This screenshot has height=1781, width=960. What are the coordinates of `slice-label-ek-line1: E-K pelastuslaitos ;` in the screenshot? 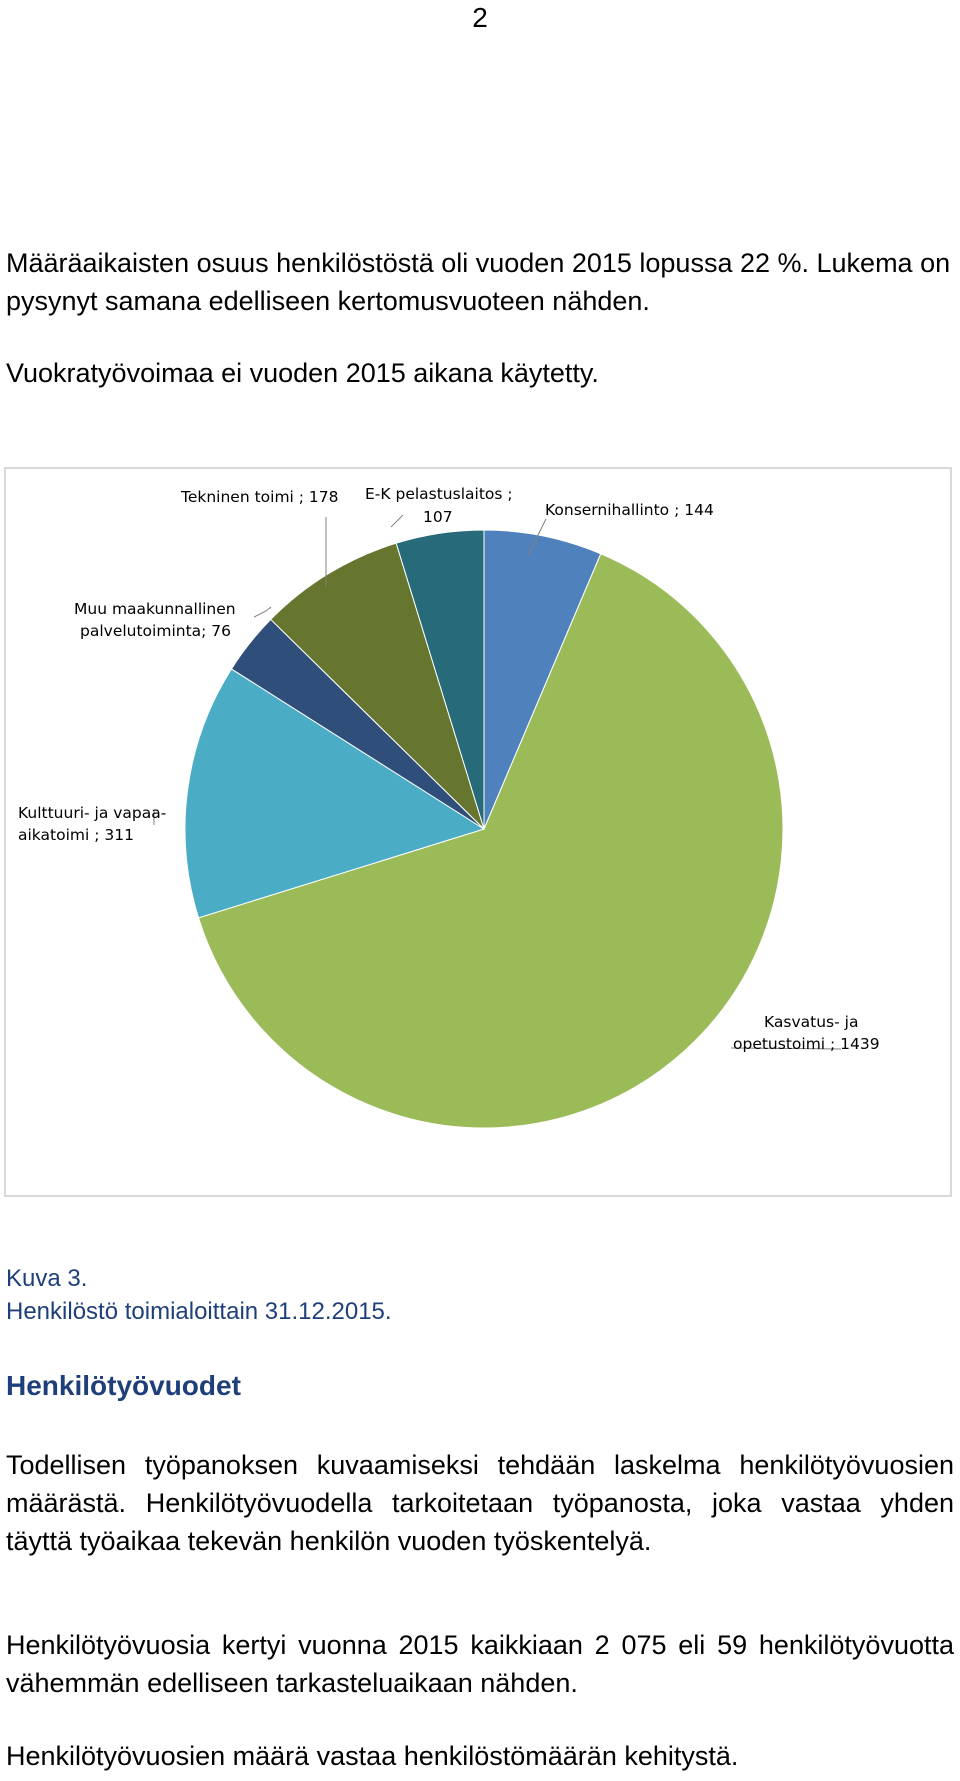 It's located at (439, 494).